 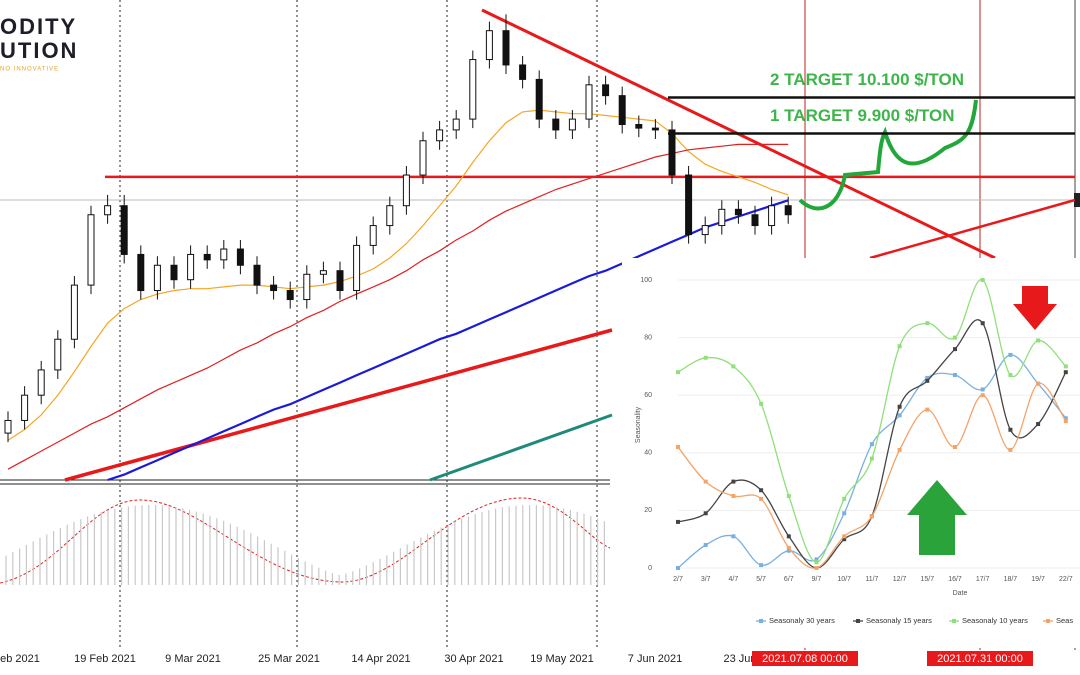 I want to click on up-arrow, so click(x=937, y=517).